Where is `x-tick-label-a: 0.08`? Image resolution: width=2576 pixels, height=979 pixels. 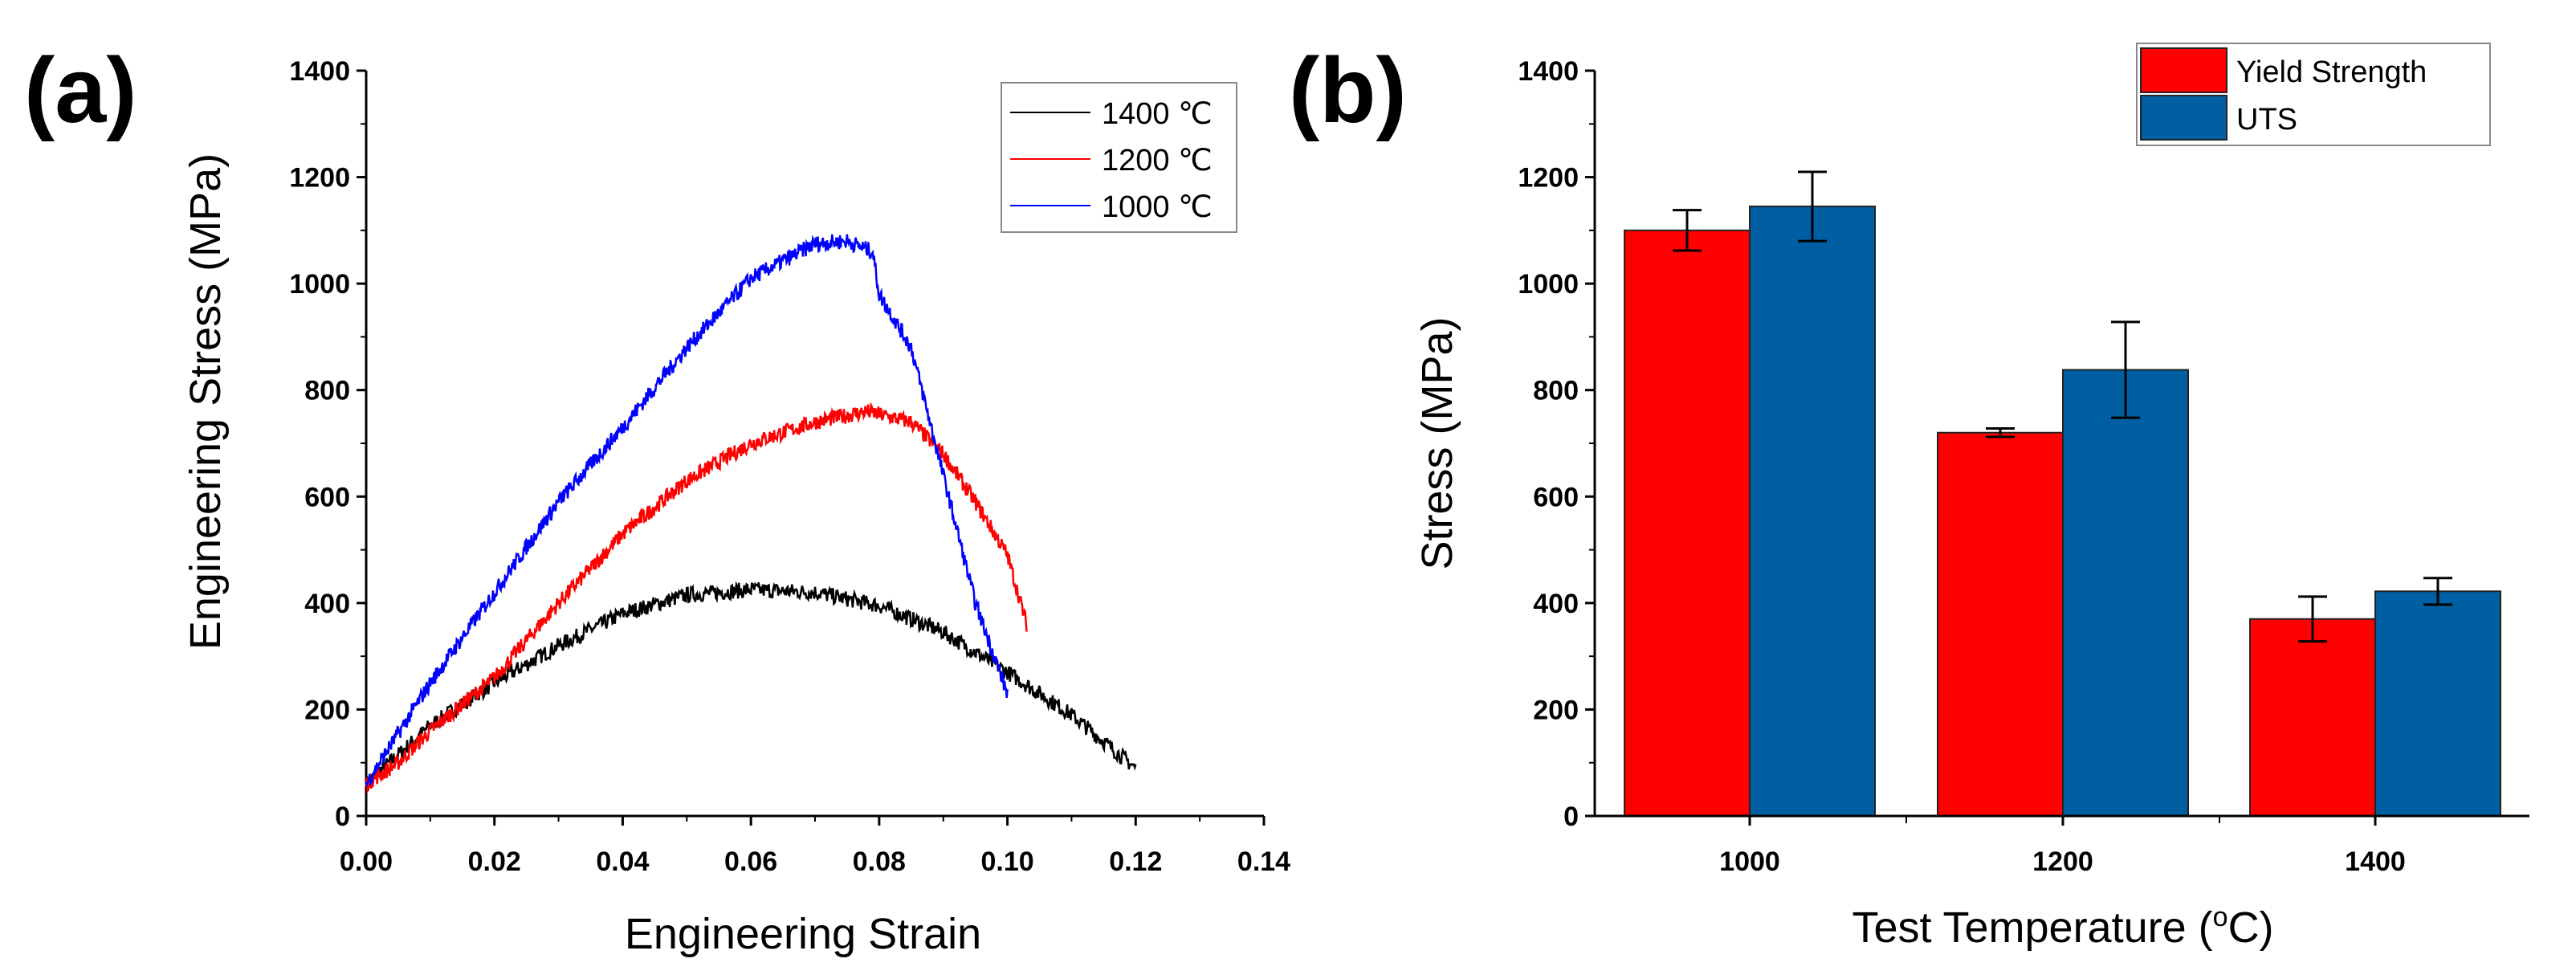
x-tick-label-a: 0.08 is located at coordinates (880, 862).